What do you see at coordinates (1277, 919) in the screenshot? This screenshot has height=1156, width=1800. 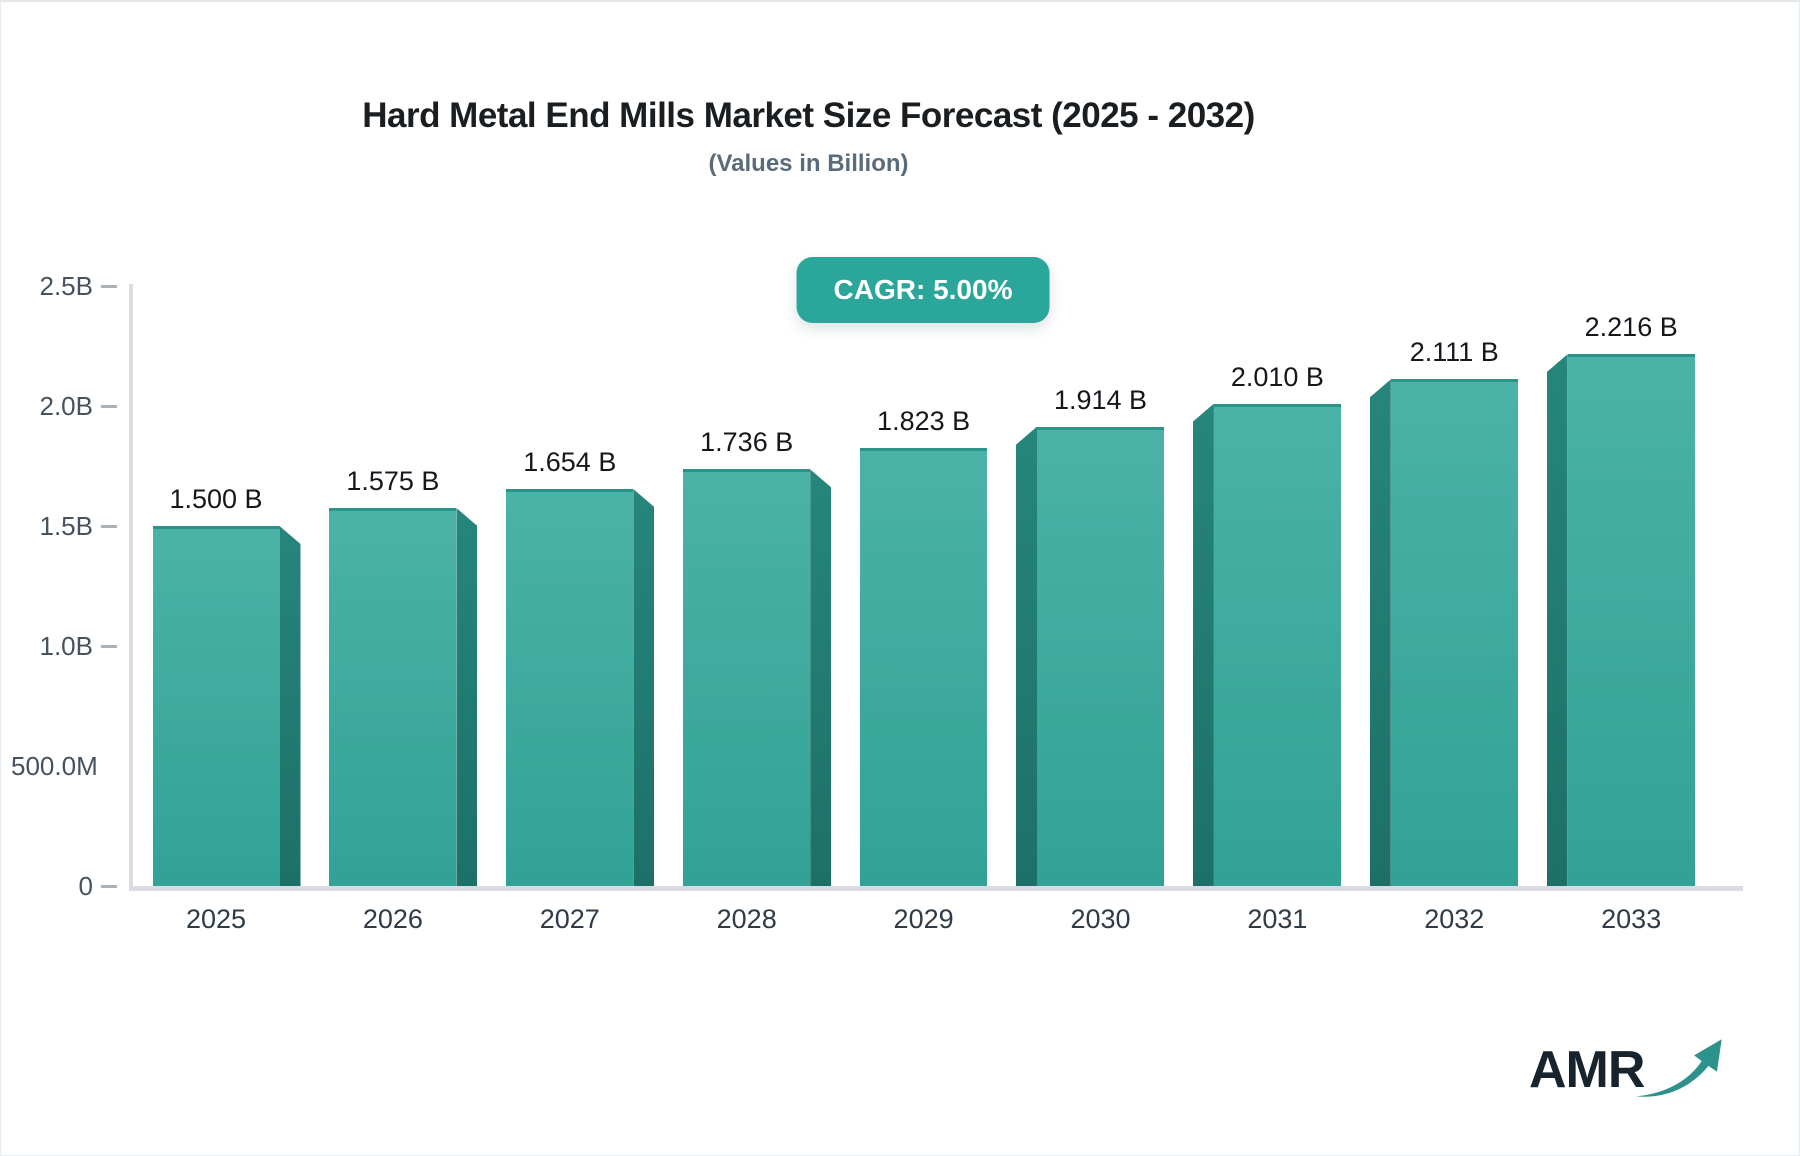 I see `x-axis-label: 2031` at bounding box center [1277, 919].